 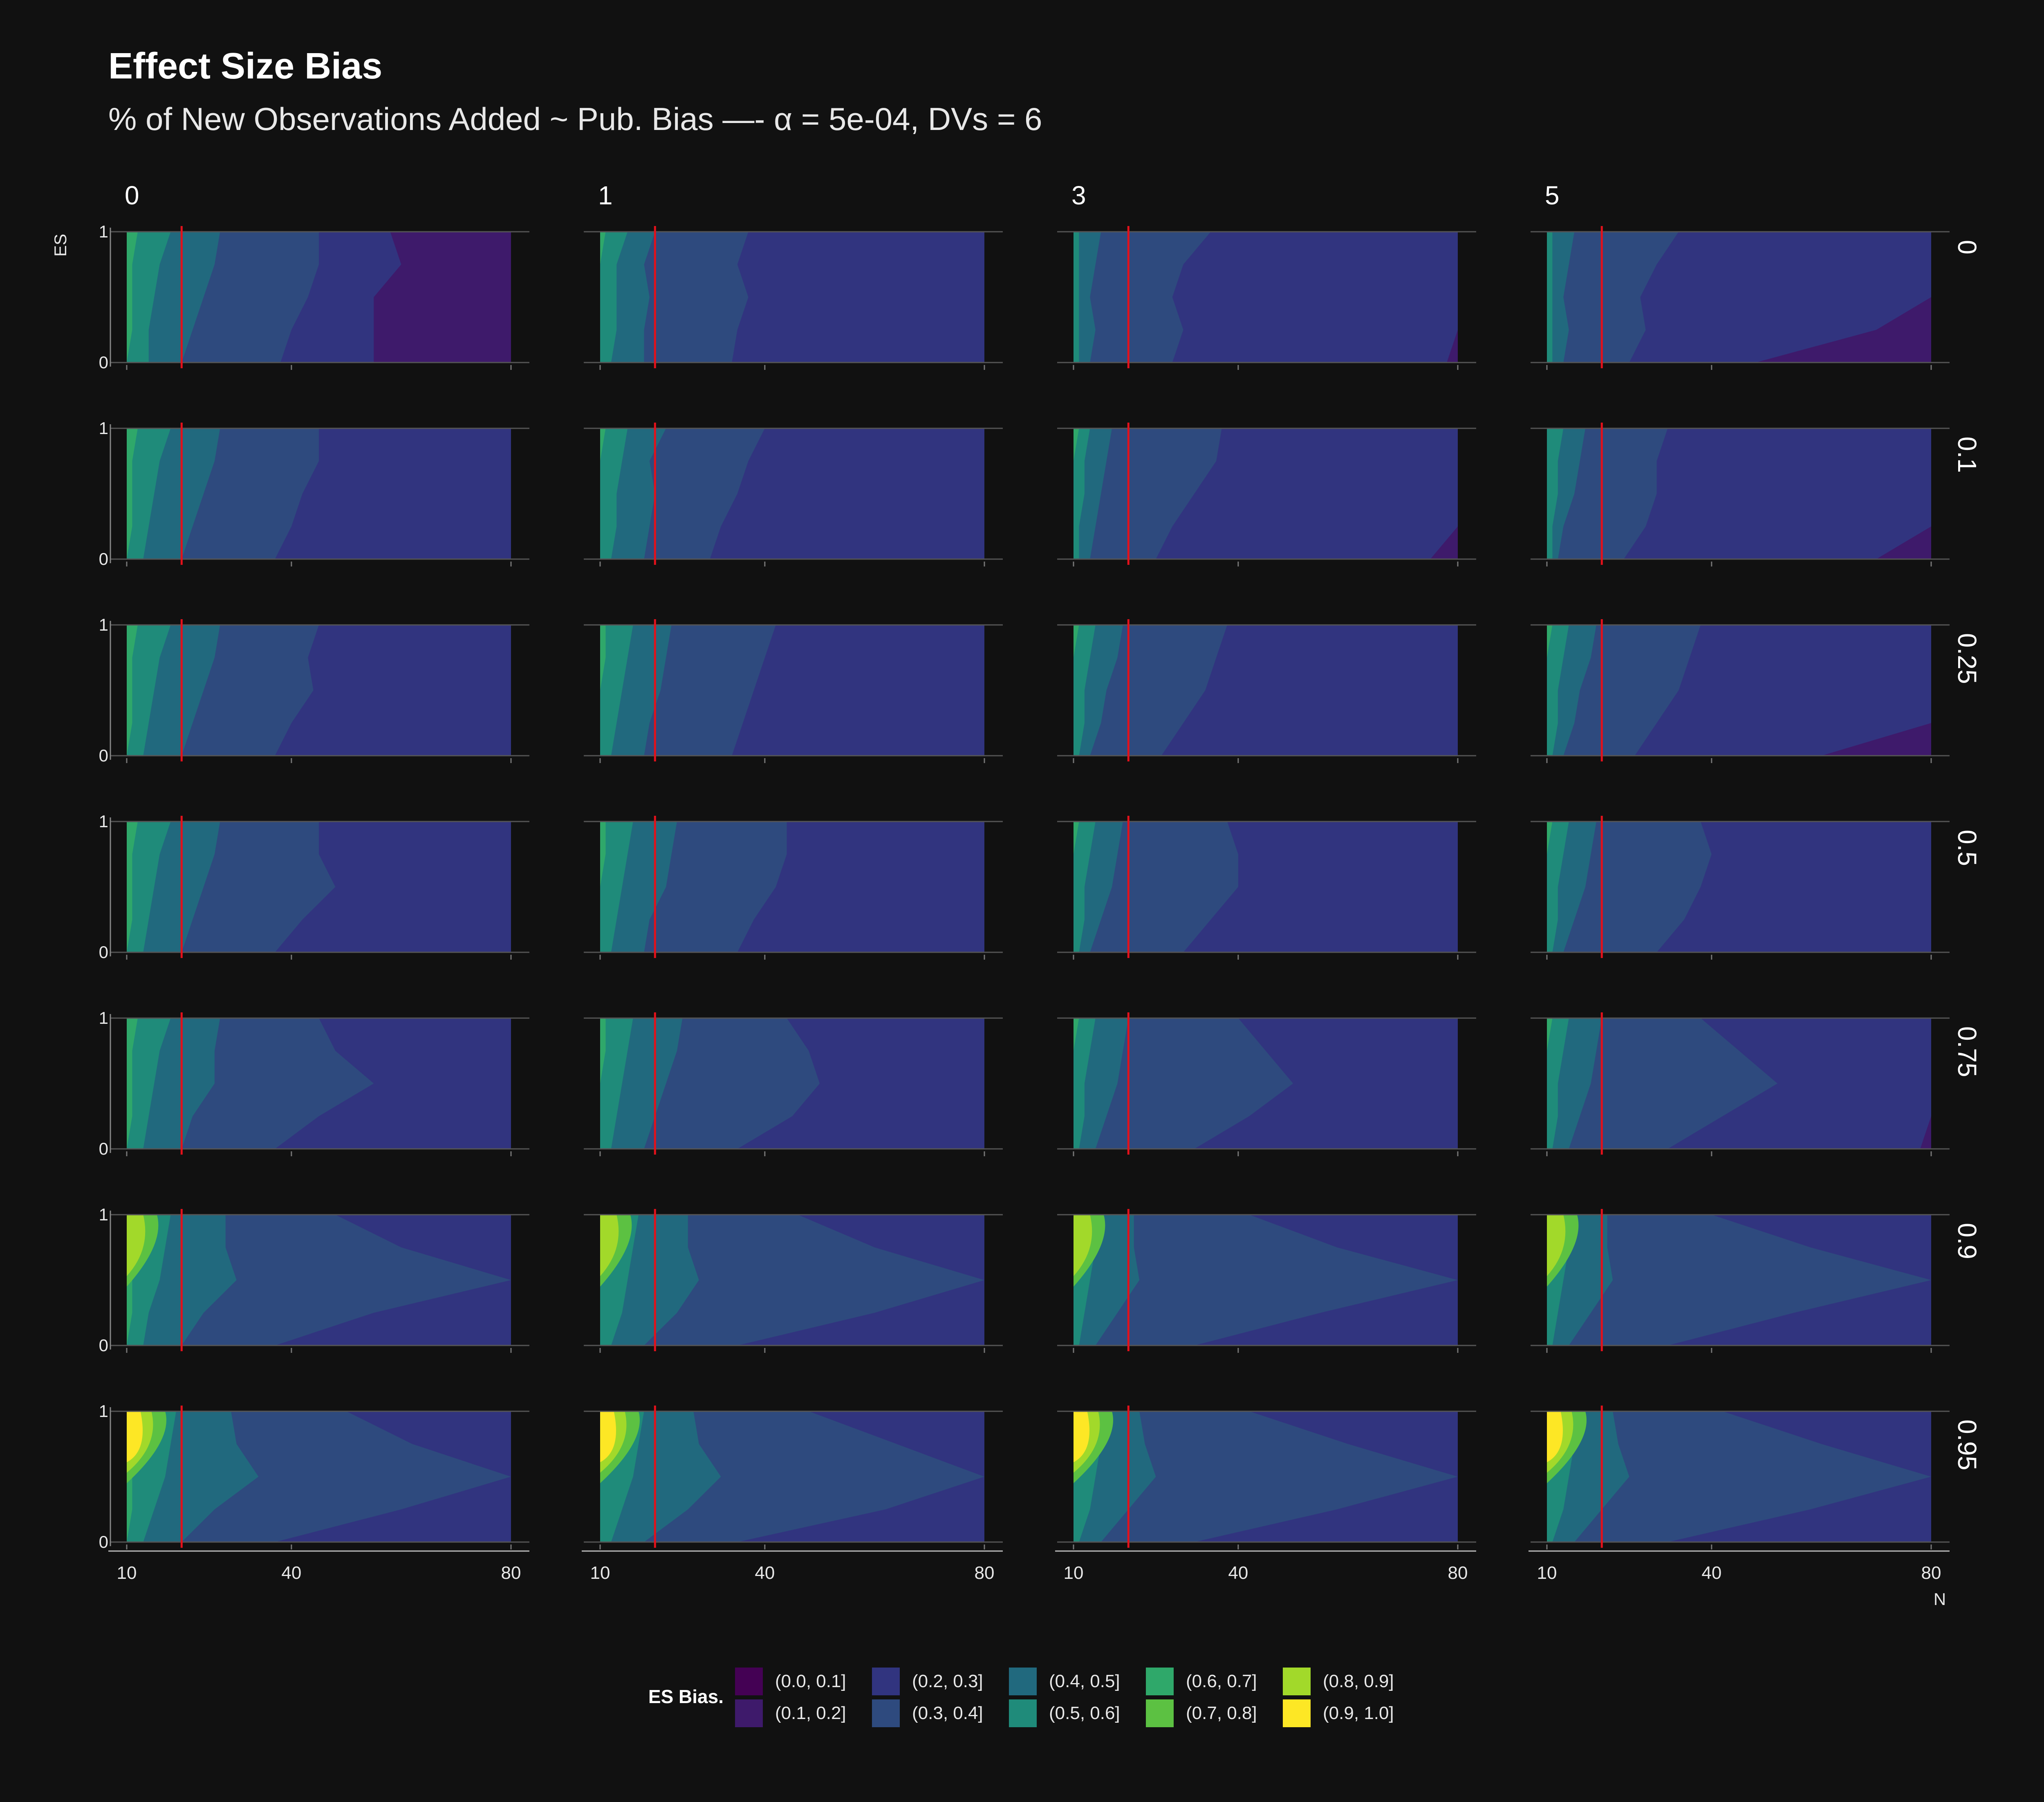 What do you see at coordinates (132, 195) in the screenshot?
I see `column-label: 0` at bounding box center [132, 195].